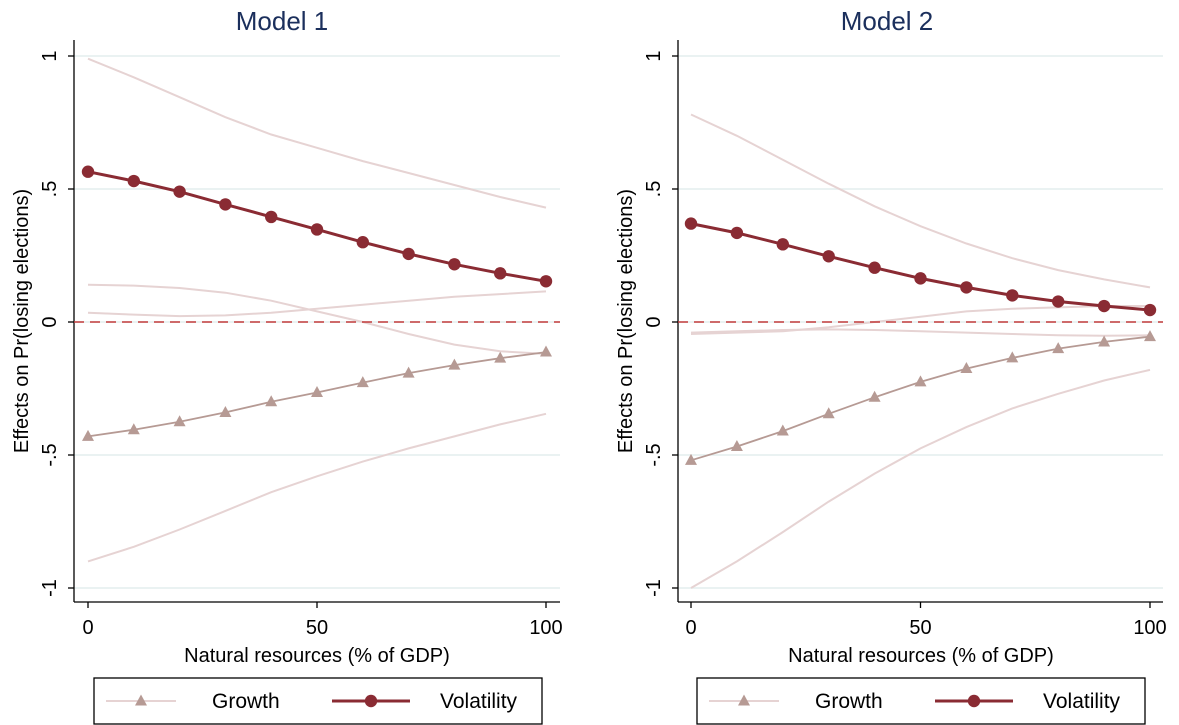 This screenshot has width=1179, height=725. What do you see at coordinates (920, 398) in the screenshot?
I see `growth-line` at bounding box center [920, 398].